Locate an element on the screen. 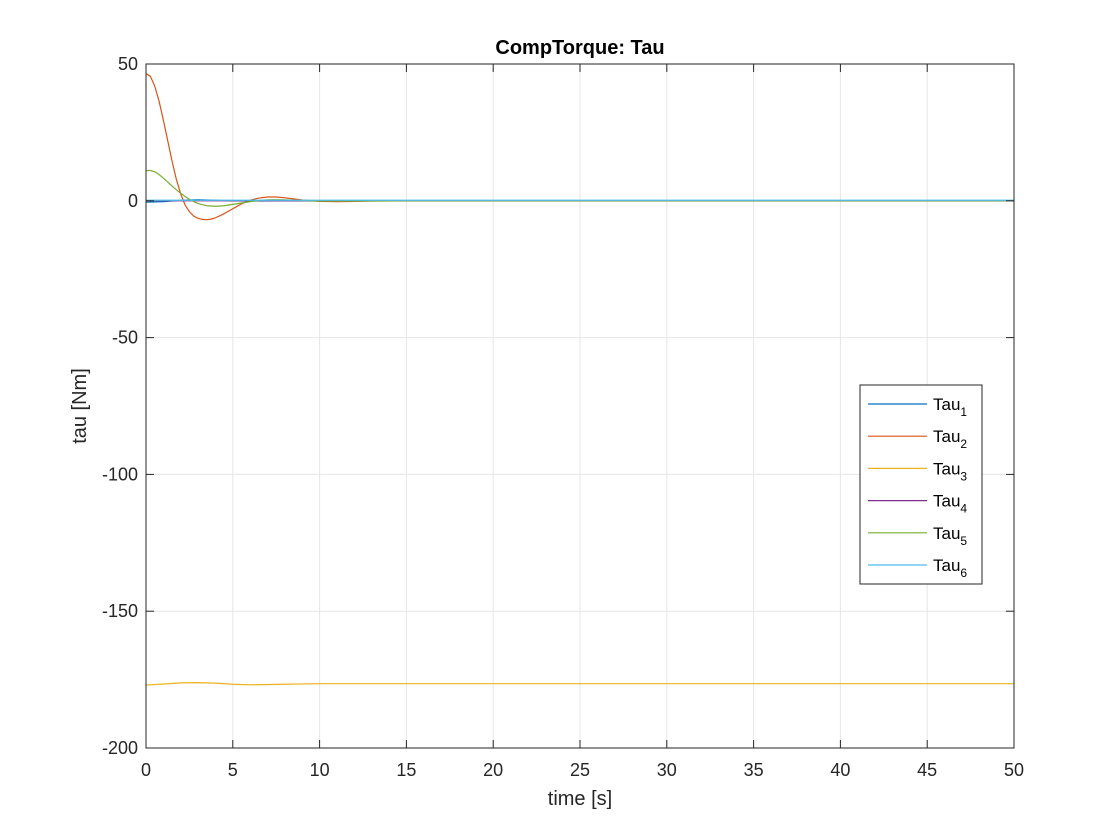 This screenshot has height=840, width=1120. legend-label-tau5: Tau5 is located at coordinates (950, 536).